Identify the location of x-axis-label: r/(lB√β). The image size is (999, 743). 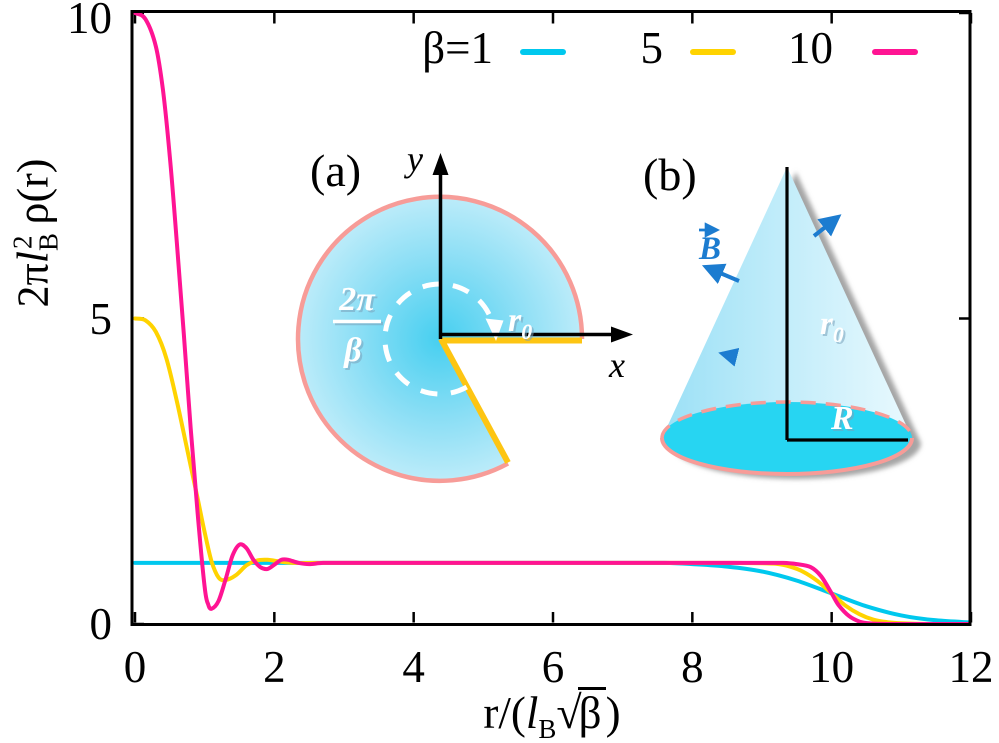
(552, 715).